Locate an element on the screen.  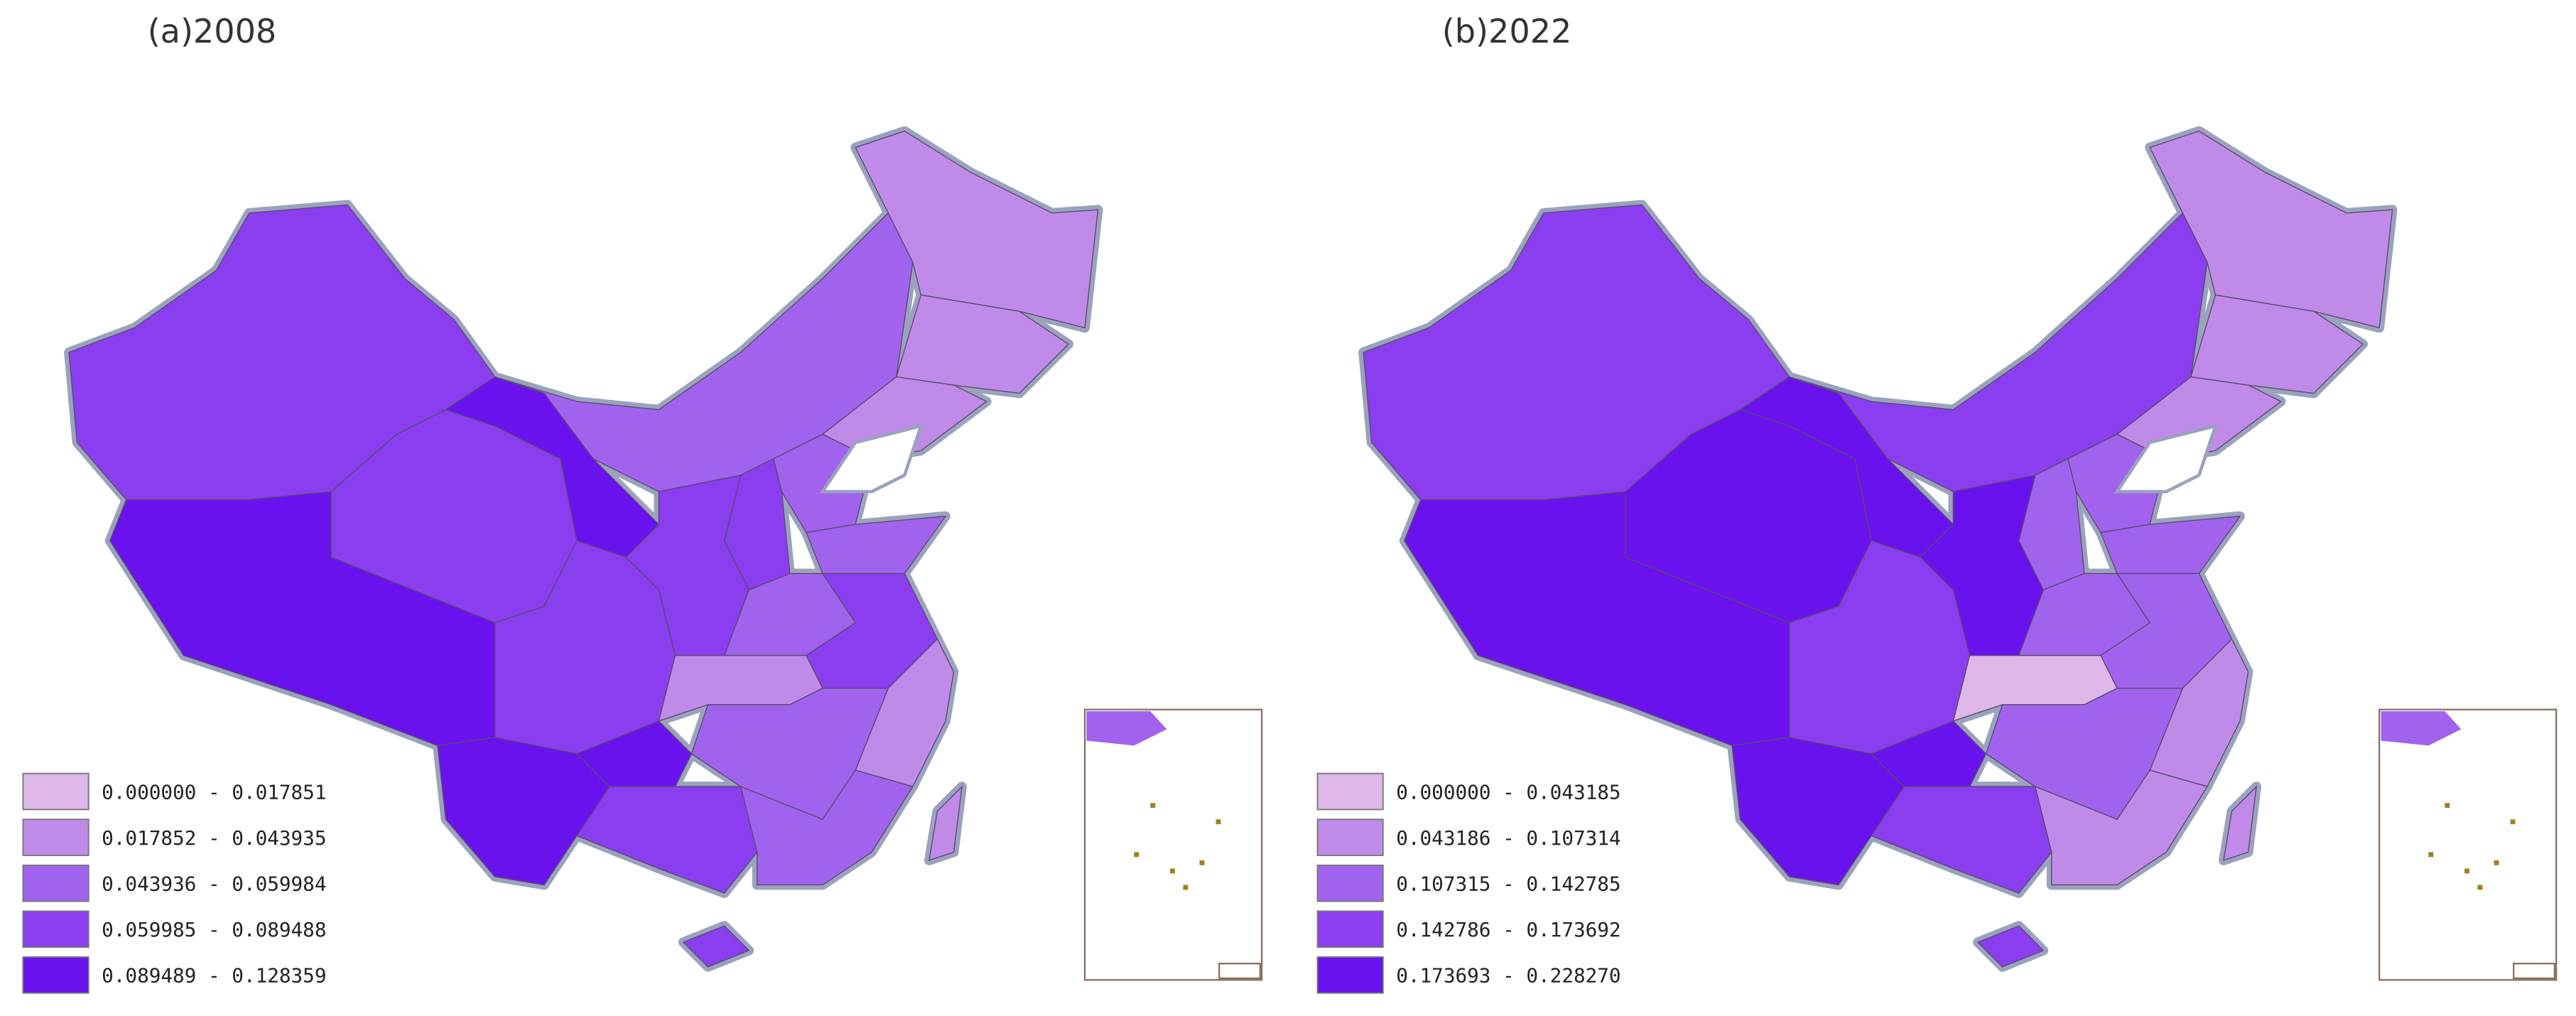
legend-label: 0.043186 - 0.107314 is located at coordinates (1508, 838).